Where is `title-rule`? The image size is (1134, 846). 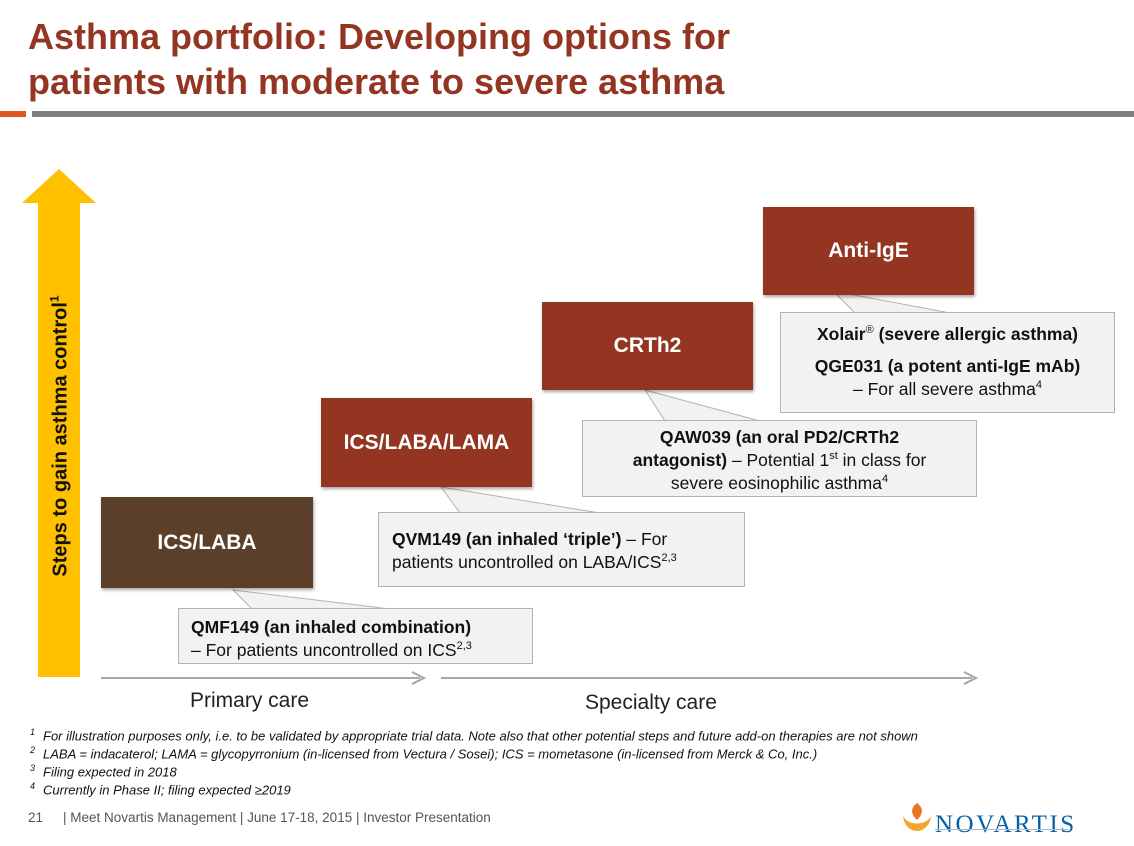 title-rule is located at coordinates (583, 114).